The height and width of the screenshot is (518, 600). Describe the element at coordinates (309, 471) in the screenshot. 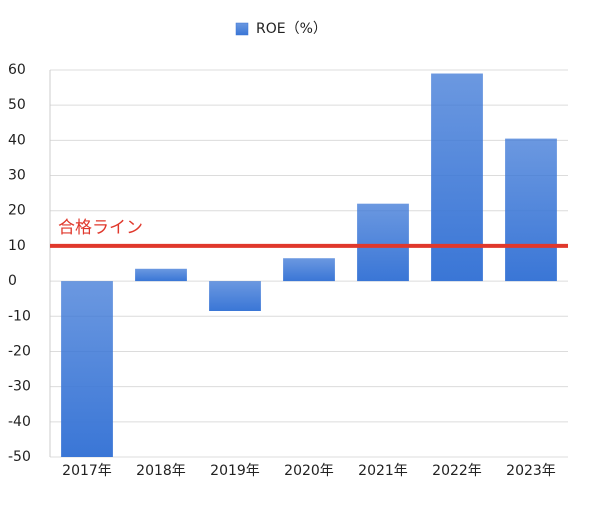

I see `x-tick-label: 2020年` at that location.